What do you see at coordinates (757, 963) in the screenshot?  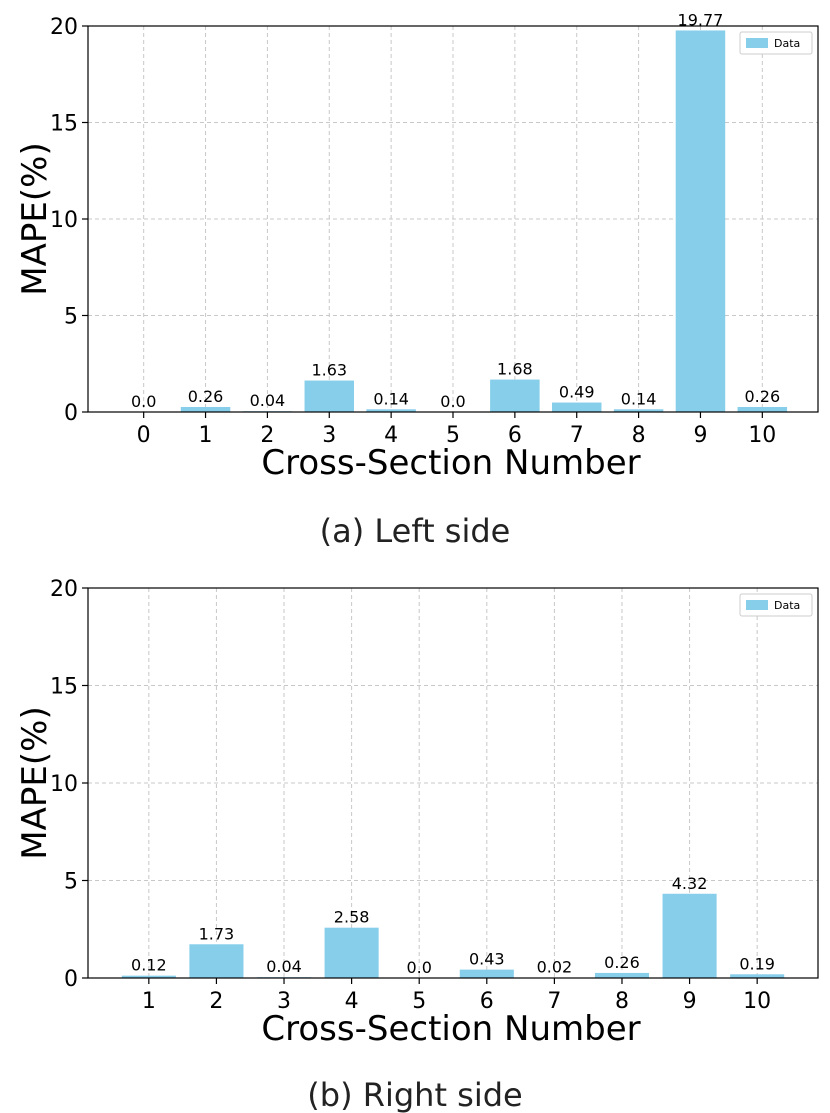 I see `data-label: 0.19` at bounding box center [757, 963].